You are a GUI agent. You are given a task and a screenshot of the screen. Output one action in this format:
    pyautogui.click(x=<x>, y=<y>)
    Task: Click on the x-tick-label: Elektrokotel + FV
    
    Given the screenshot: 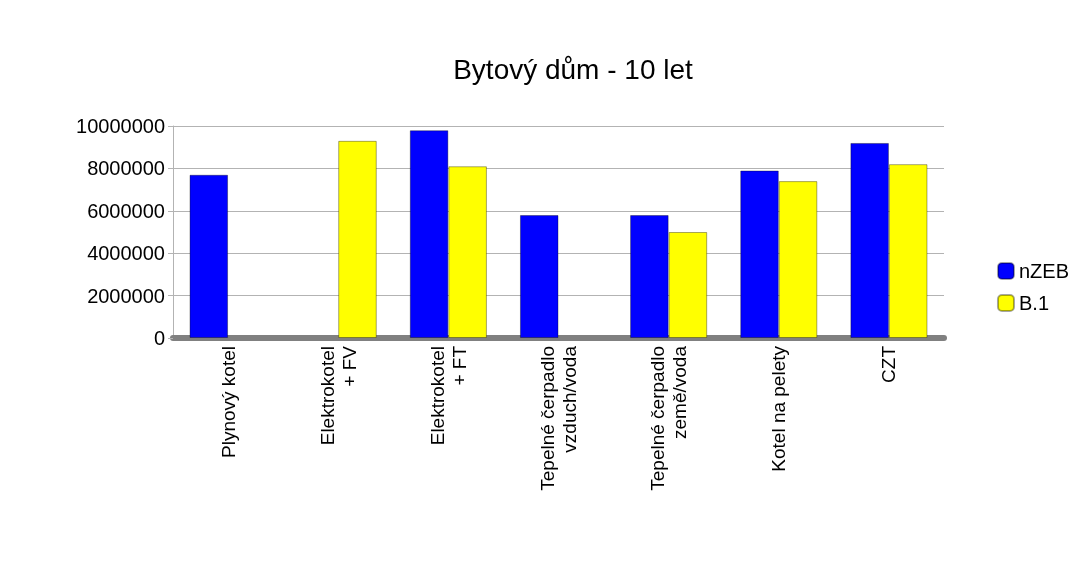 What is the action you would take?
    pyautogui.click(x=338, y=395)
    